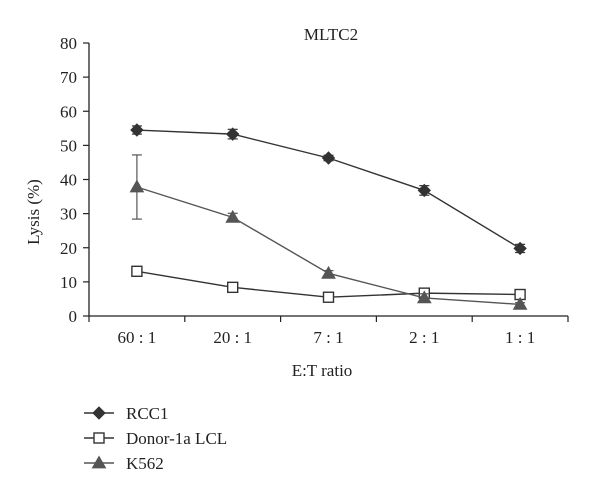 The width and height of the screenshot is (600, 493). What do you see at coordinates (232, 337) in the screenshot?
I see `x-tick-label: 20 : 1` at bounding box center [232, 337].